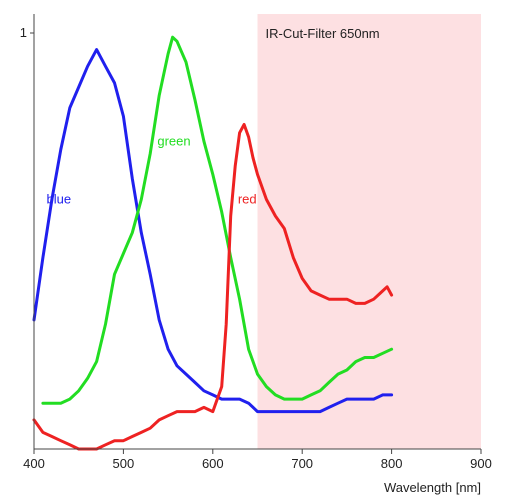  I want to click on series-labels: blue green red, so click(152, 169).